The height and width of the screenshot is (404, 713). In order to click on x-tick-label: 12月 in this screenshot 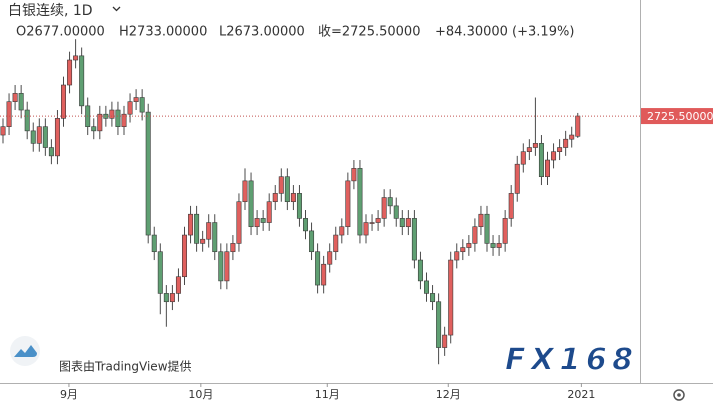, I will do `click(448, 394)`.